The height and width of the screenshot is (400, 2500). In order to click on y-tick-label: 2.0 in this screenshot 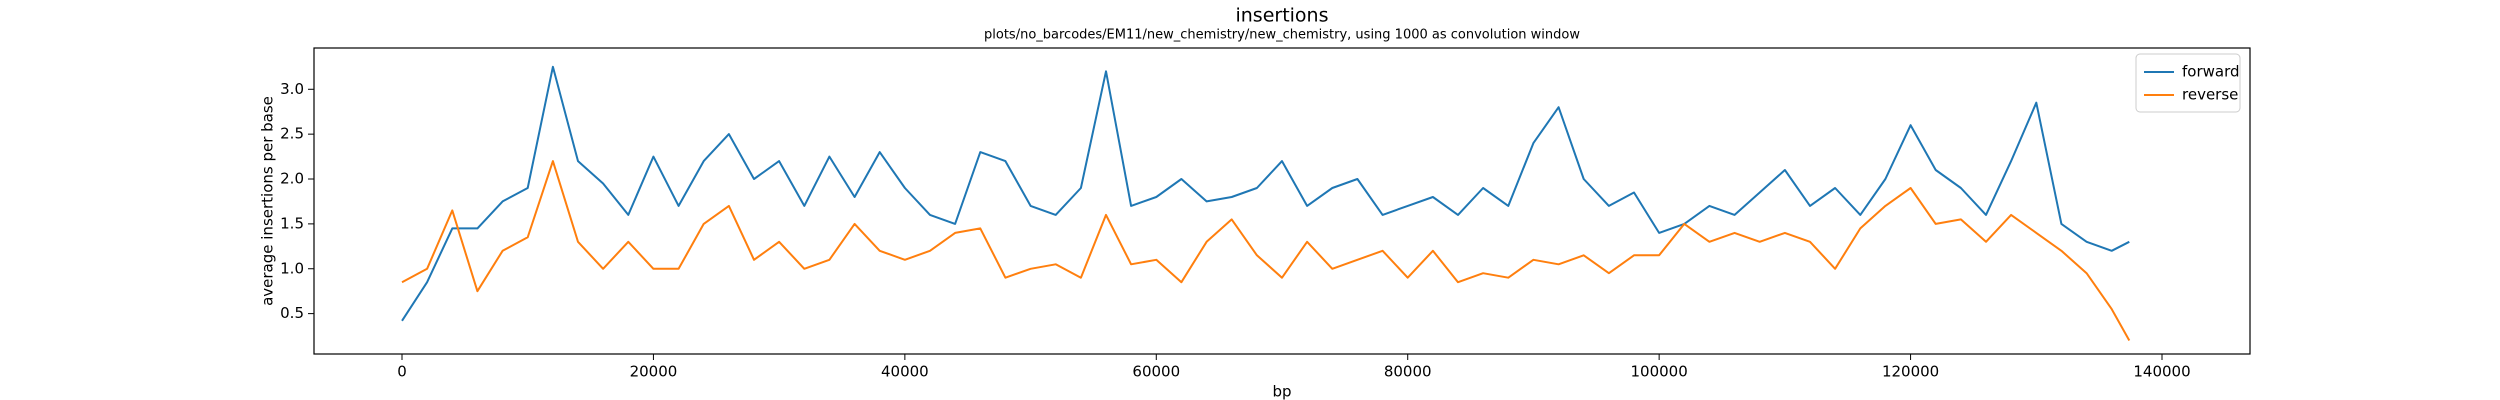, I will do `click(292, 179)`.